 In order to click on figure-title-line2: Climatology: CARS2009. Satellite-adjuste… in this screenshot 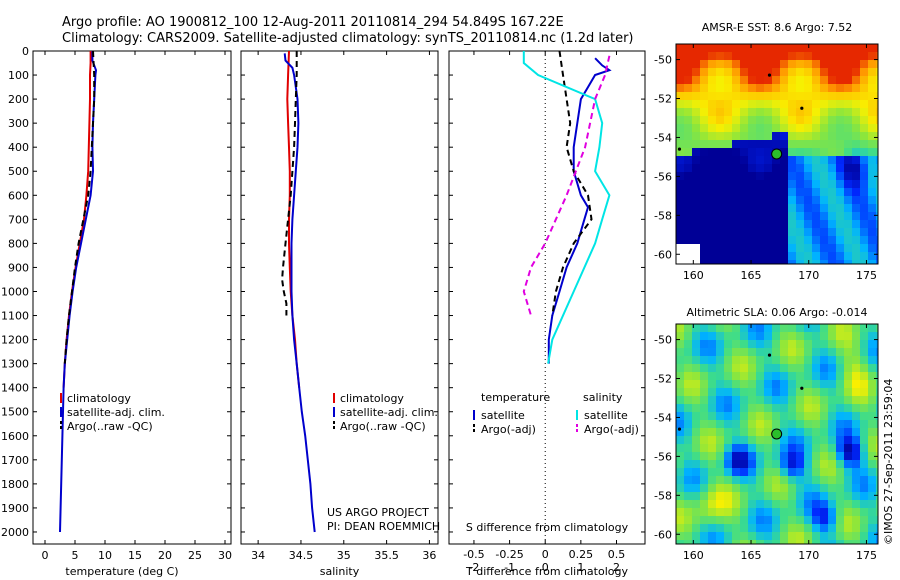, I will do `click(348, 38)`.